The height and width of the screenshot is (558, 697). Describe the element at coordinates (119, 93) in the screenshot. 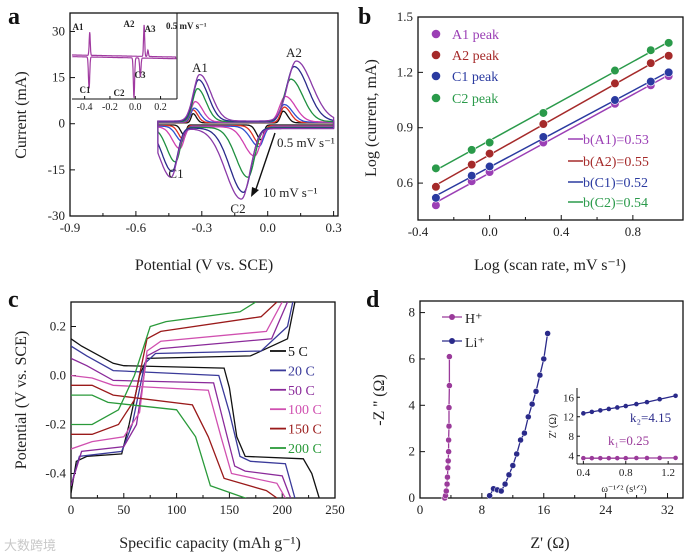

I see `inset-peak-label: C2` at that location.